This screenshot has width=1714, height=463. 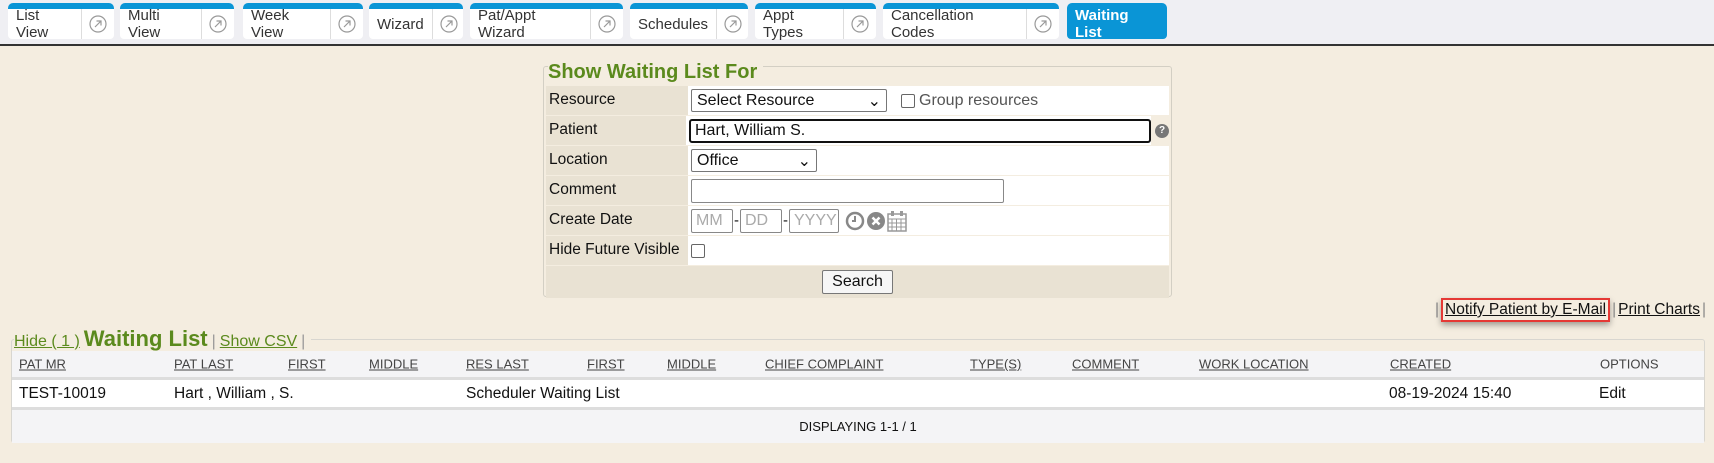 I want to click on column-header: PAT LAST, so click(x=204, y=364).